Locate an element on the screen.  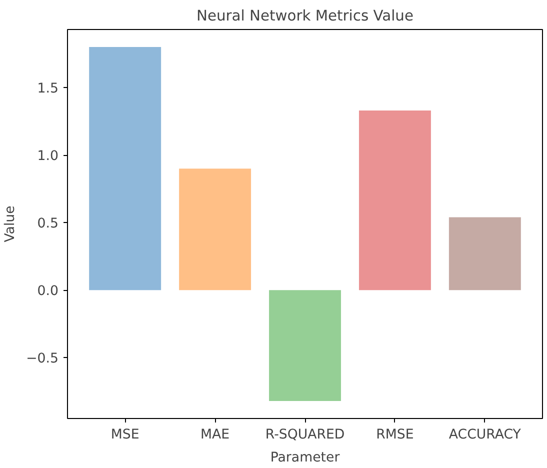
y-tick-label: 1.5 is located at coordinates (48, 89).